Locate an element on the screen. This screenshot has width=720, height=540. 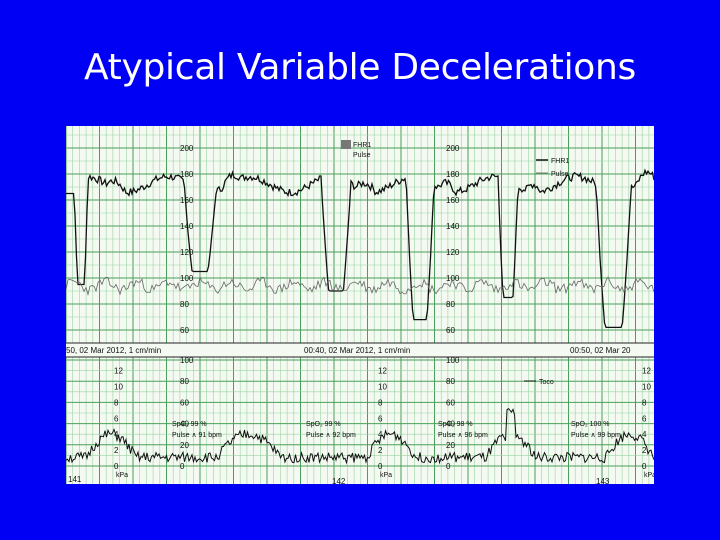
spo2-reading-4: SpO₂ 100 % is located at coordinates (590, 424).